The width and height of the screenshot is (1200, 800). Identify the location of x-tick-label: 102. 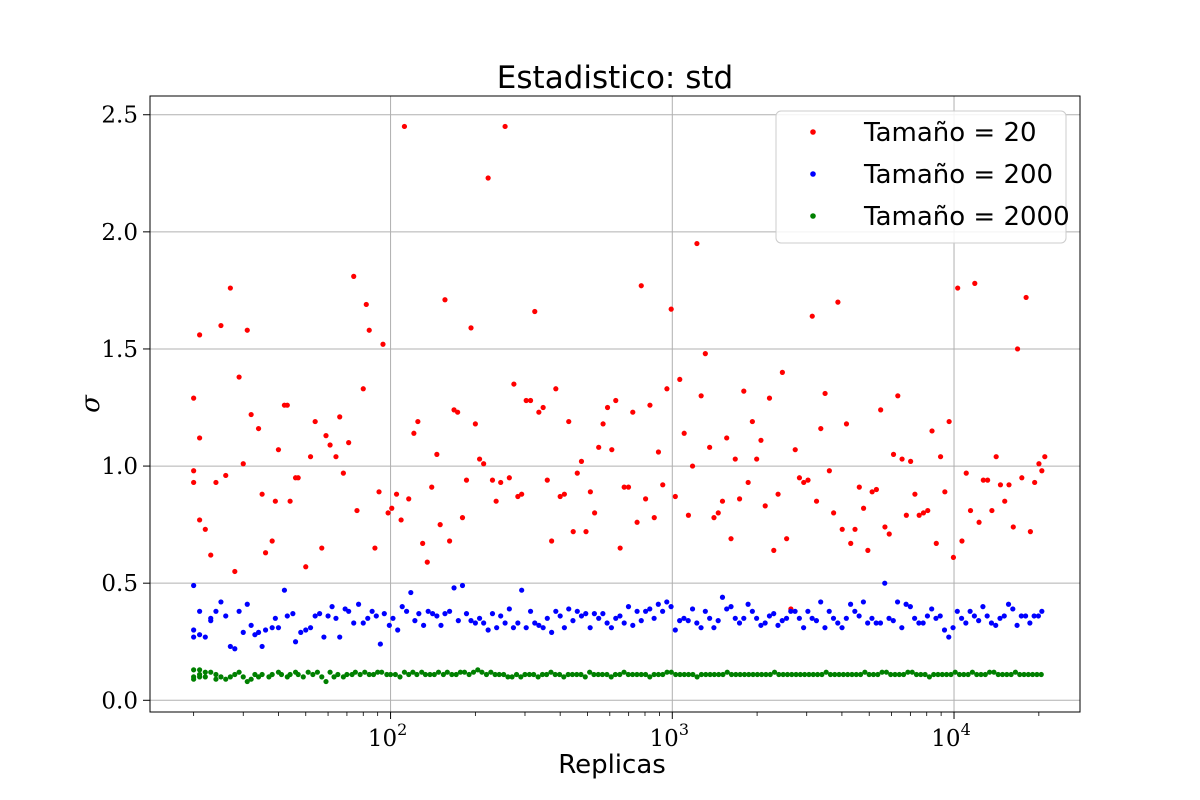
(387, 736).